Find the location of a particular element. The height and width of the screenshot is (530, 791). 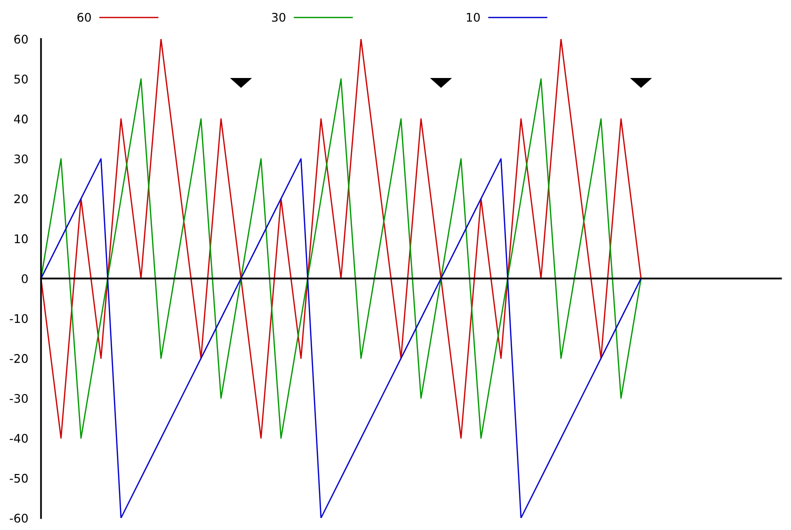

y-tick-label: -20 is located at coordinates (19, 358).